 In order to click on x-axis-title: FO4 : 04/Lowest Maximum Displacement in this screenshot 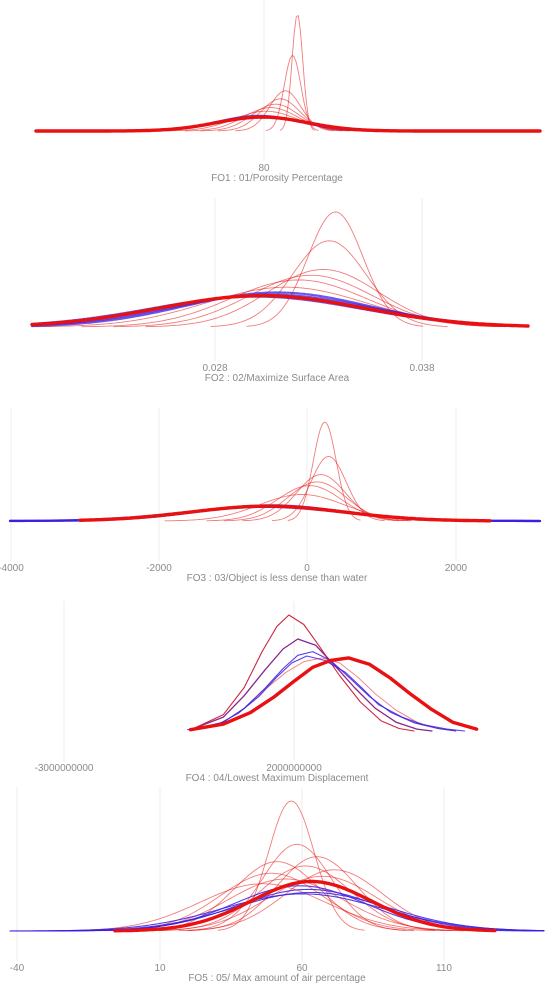, I will do `click(277, 778)`.